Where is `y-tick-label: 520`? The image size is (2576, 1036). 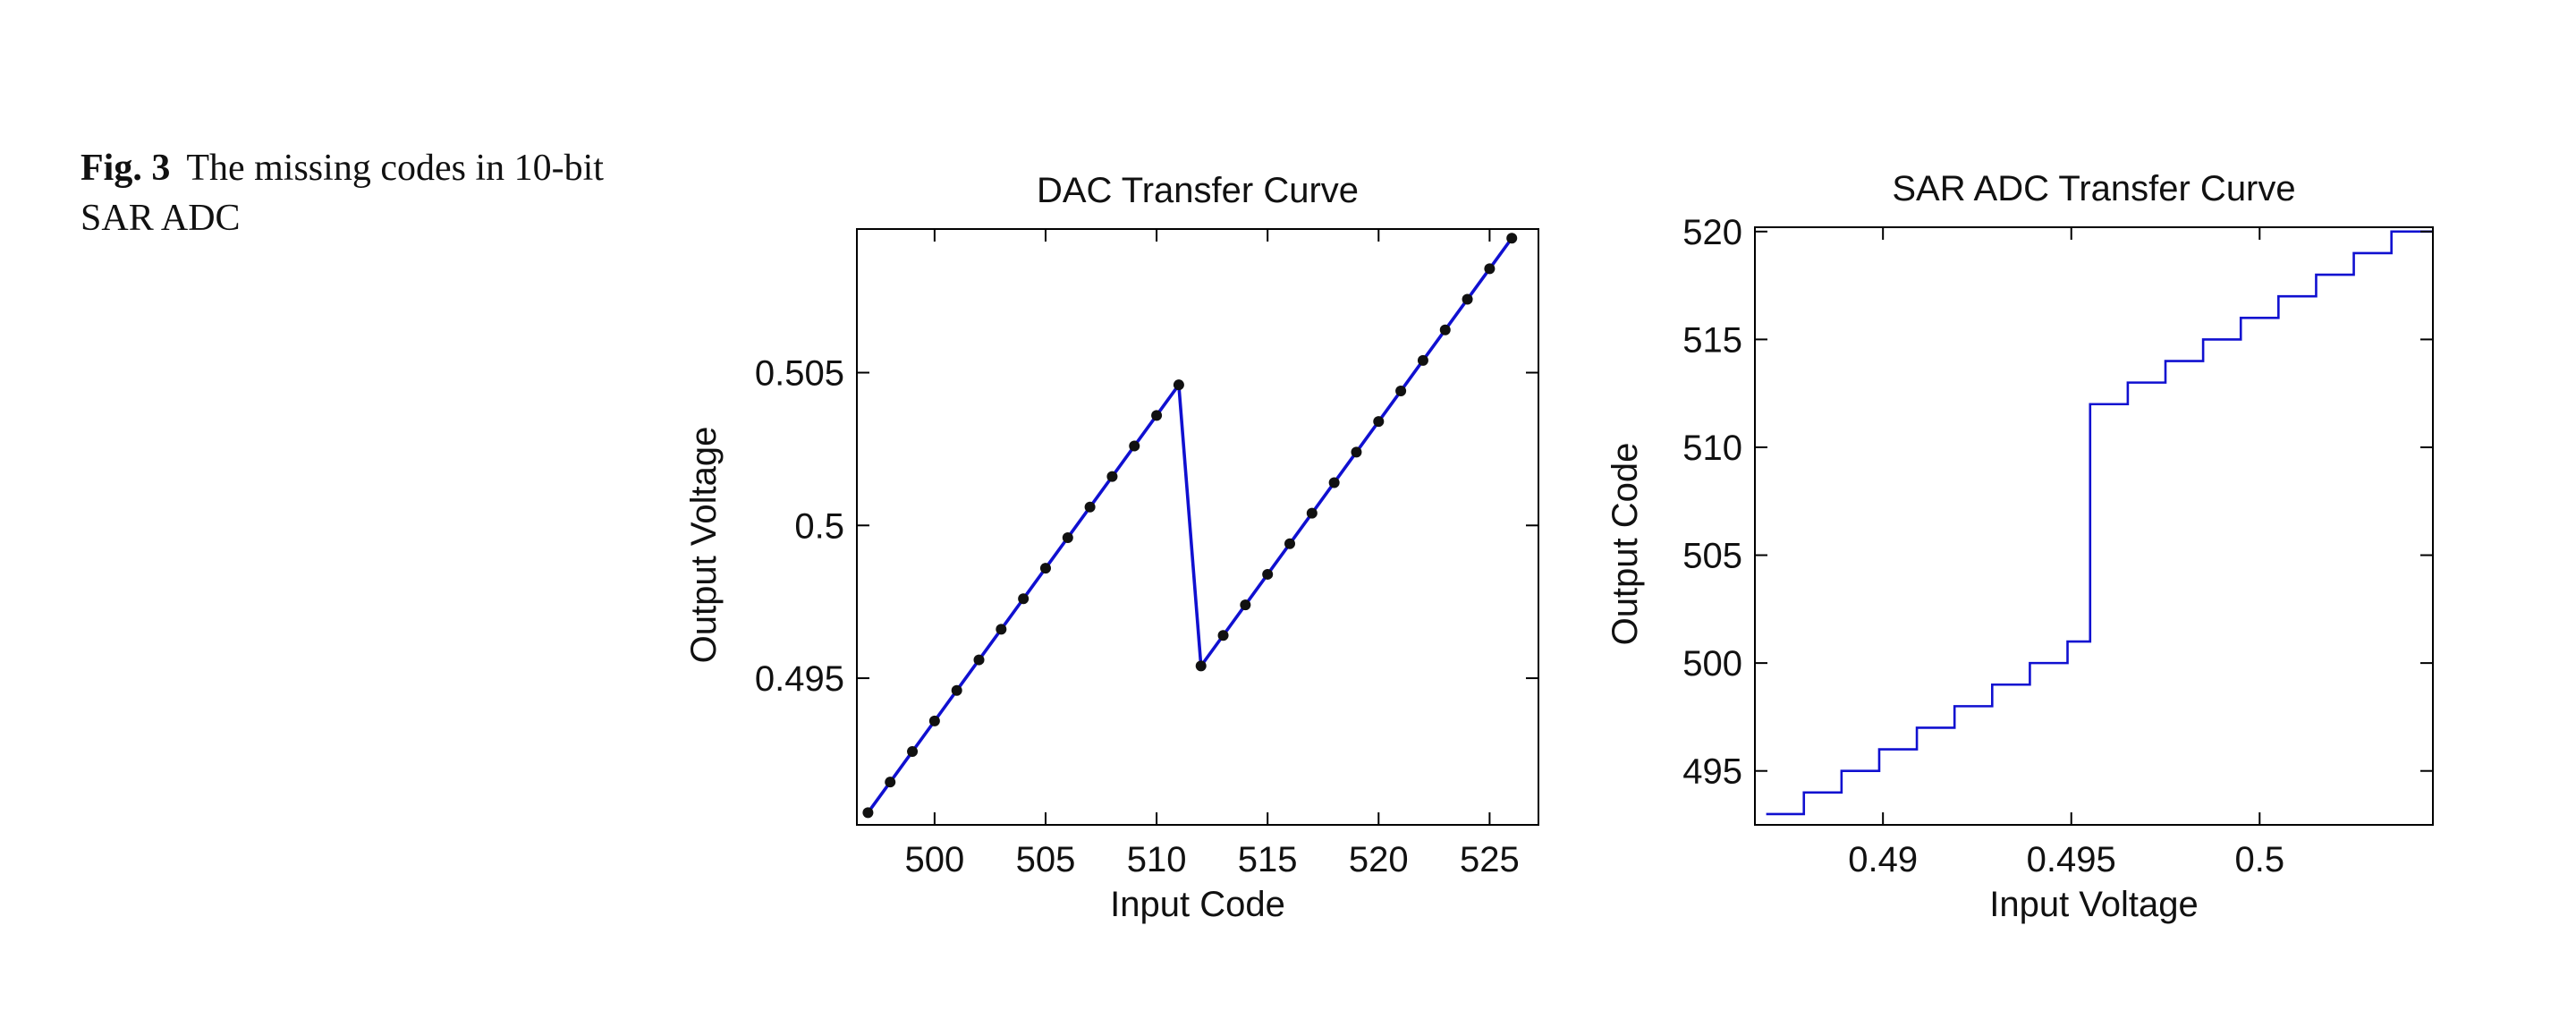 y-tick-label: 520 is located at coordinates (1712, 233).